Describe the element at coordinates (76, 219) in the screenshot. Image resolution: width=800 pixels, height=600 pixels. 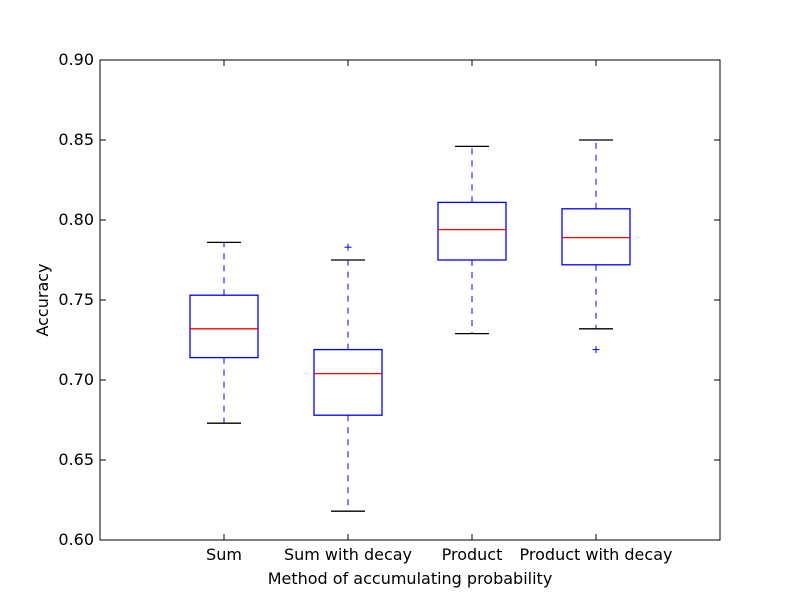
I see `y-tick-label: 0.80` at that location.